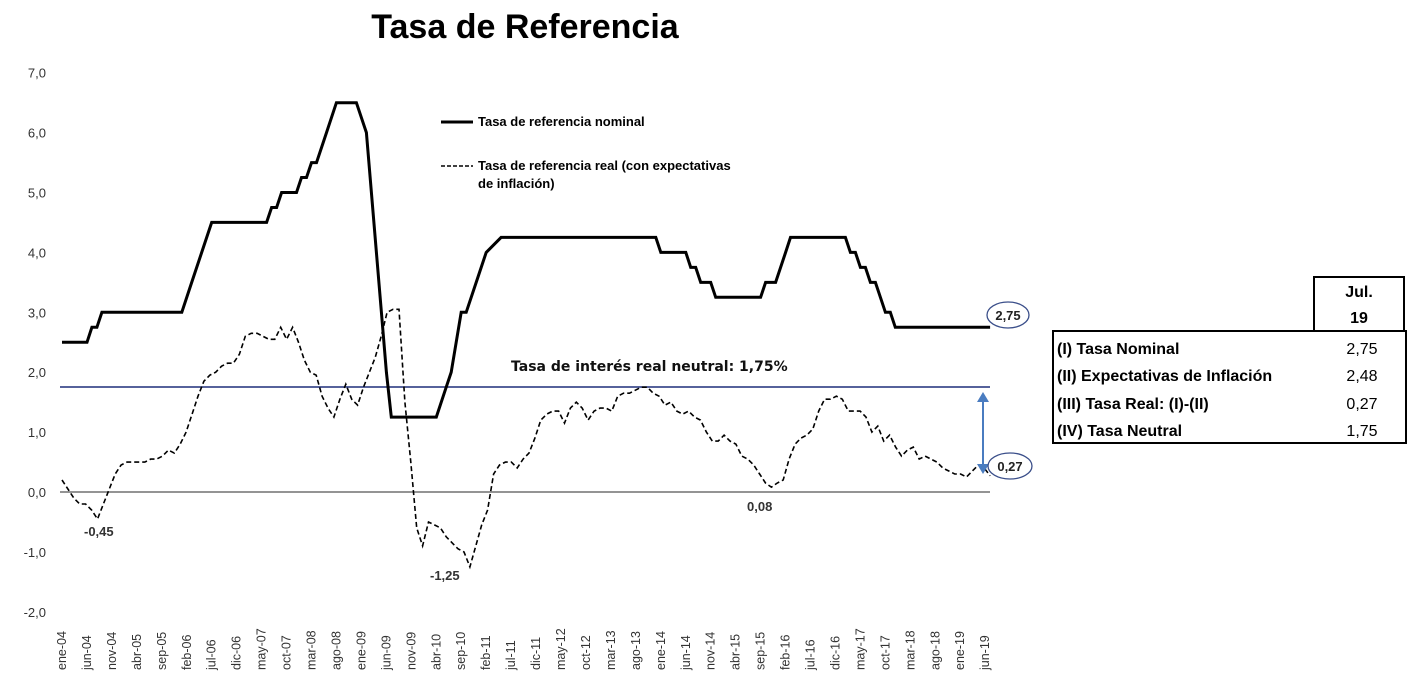 Image resolution: width=1420 pixels, height=695 pixels. Describe the element at coordinates (636, 650) in the screenshot. I see `x-tick-label: ago-13` at that location.